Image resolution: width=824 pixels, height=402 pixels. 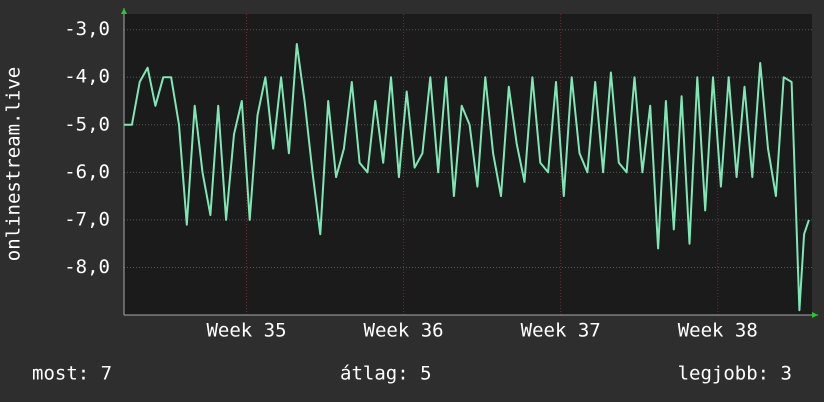 What do you see at coordinates (386, 374) in the screenshot?
I see `footer-average: átlag: 5` at bounding box center [386, 374].